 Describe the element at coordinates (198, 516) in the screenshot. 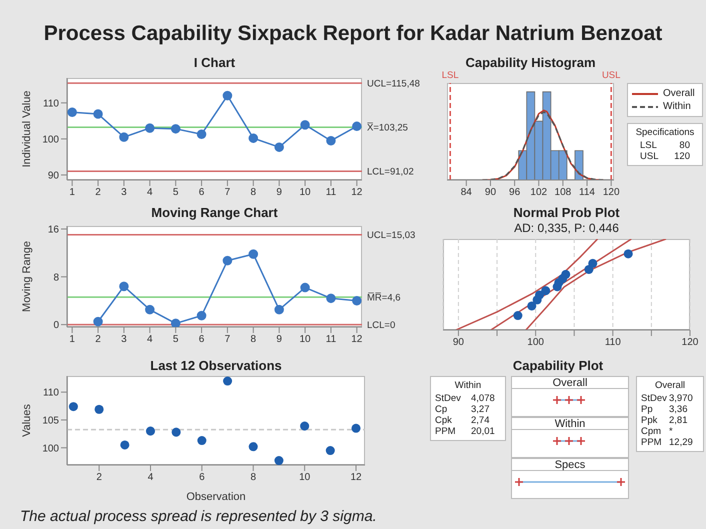

I see `text: The actual process spread is represented by 3 sigma.` at that location.